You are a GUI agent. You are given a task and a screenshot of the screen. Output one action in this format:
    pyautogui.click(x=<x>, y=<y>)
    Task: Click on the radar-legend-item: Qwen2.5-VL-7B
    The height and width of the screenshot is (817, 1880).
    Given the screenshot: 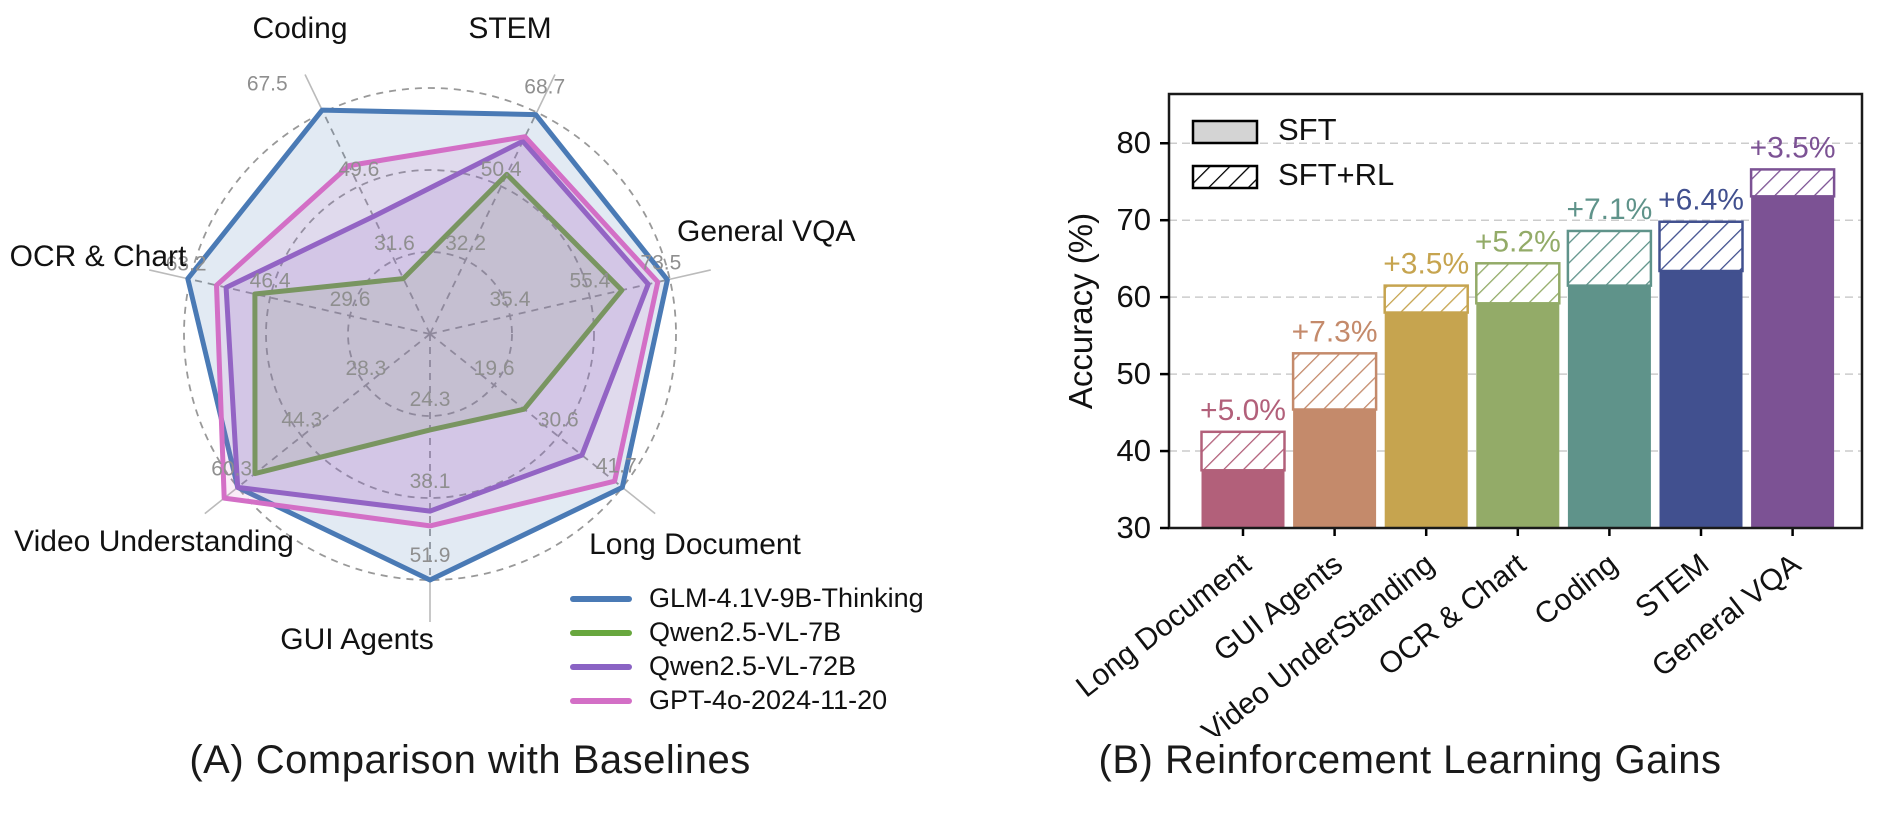 What is the action you would take?
    pyautogui.click(x=747, y=632)
    